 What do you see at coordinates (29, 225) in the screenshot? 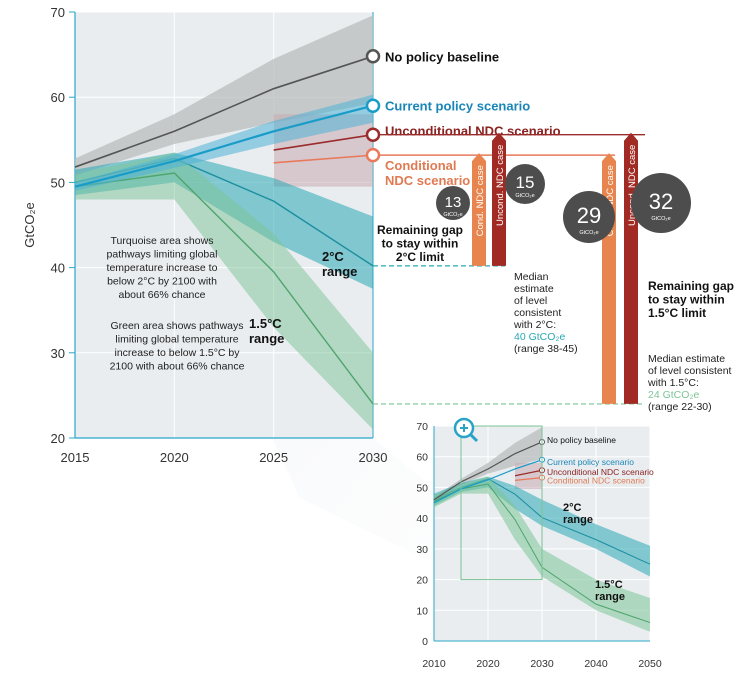
I see `y-axis-label: GtCO₂e` at bounding box center [29, 225].